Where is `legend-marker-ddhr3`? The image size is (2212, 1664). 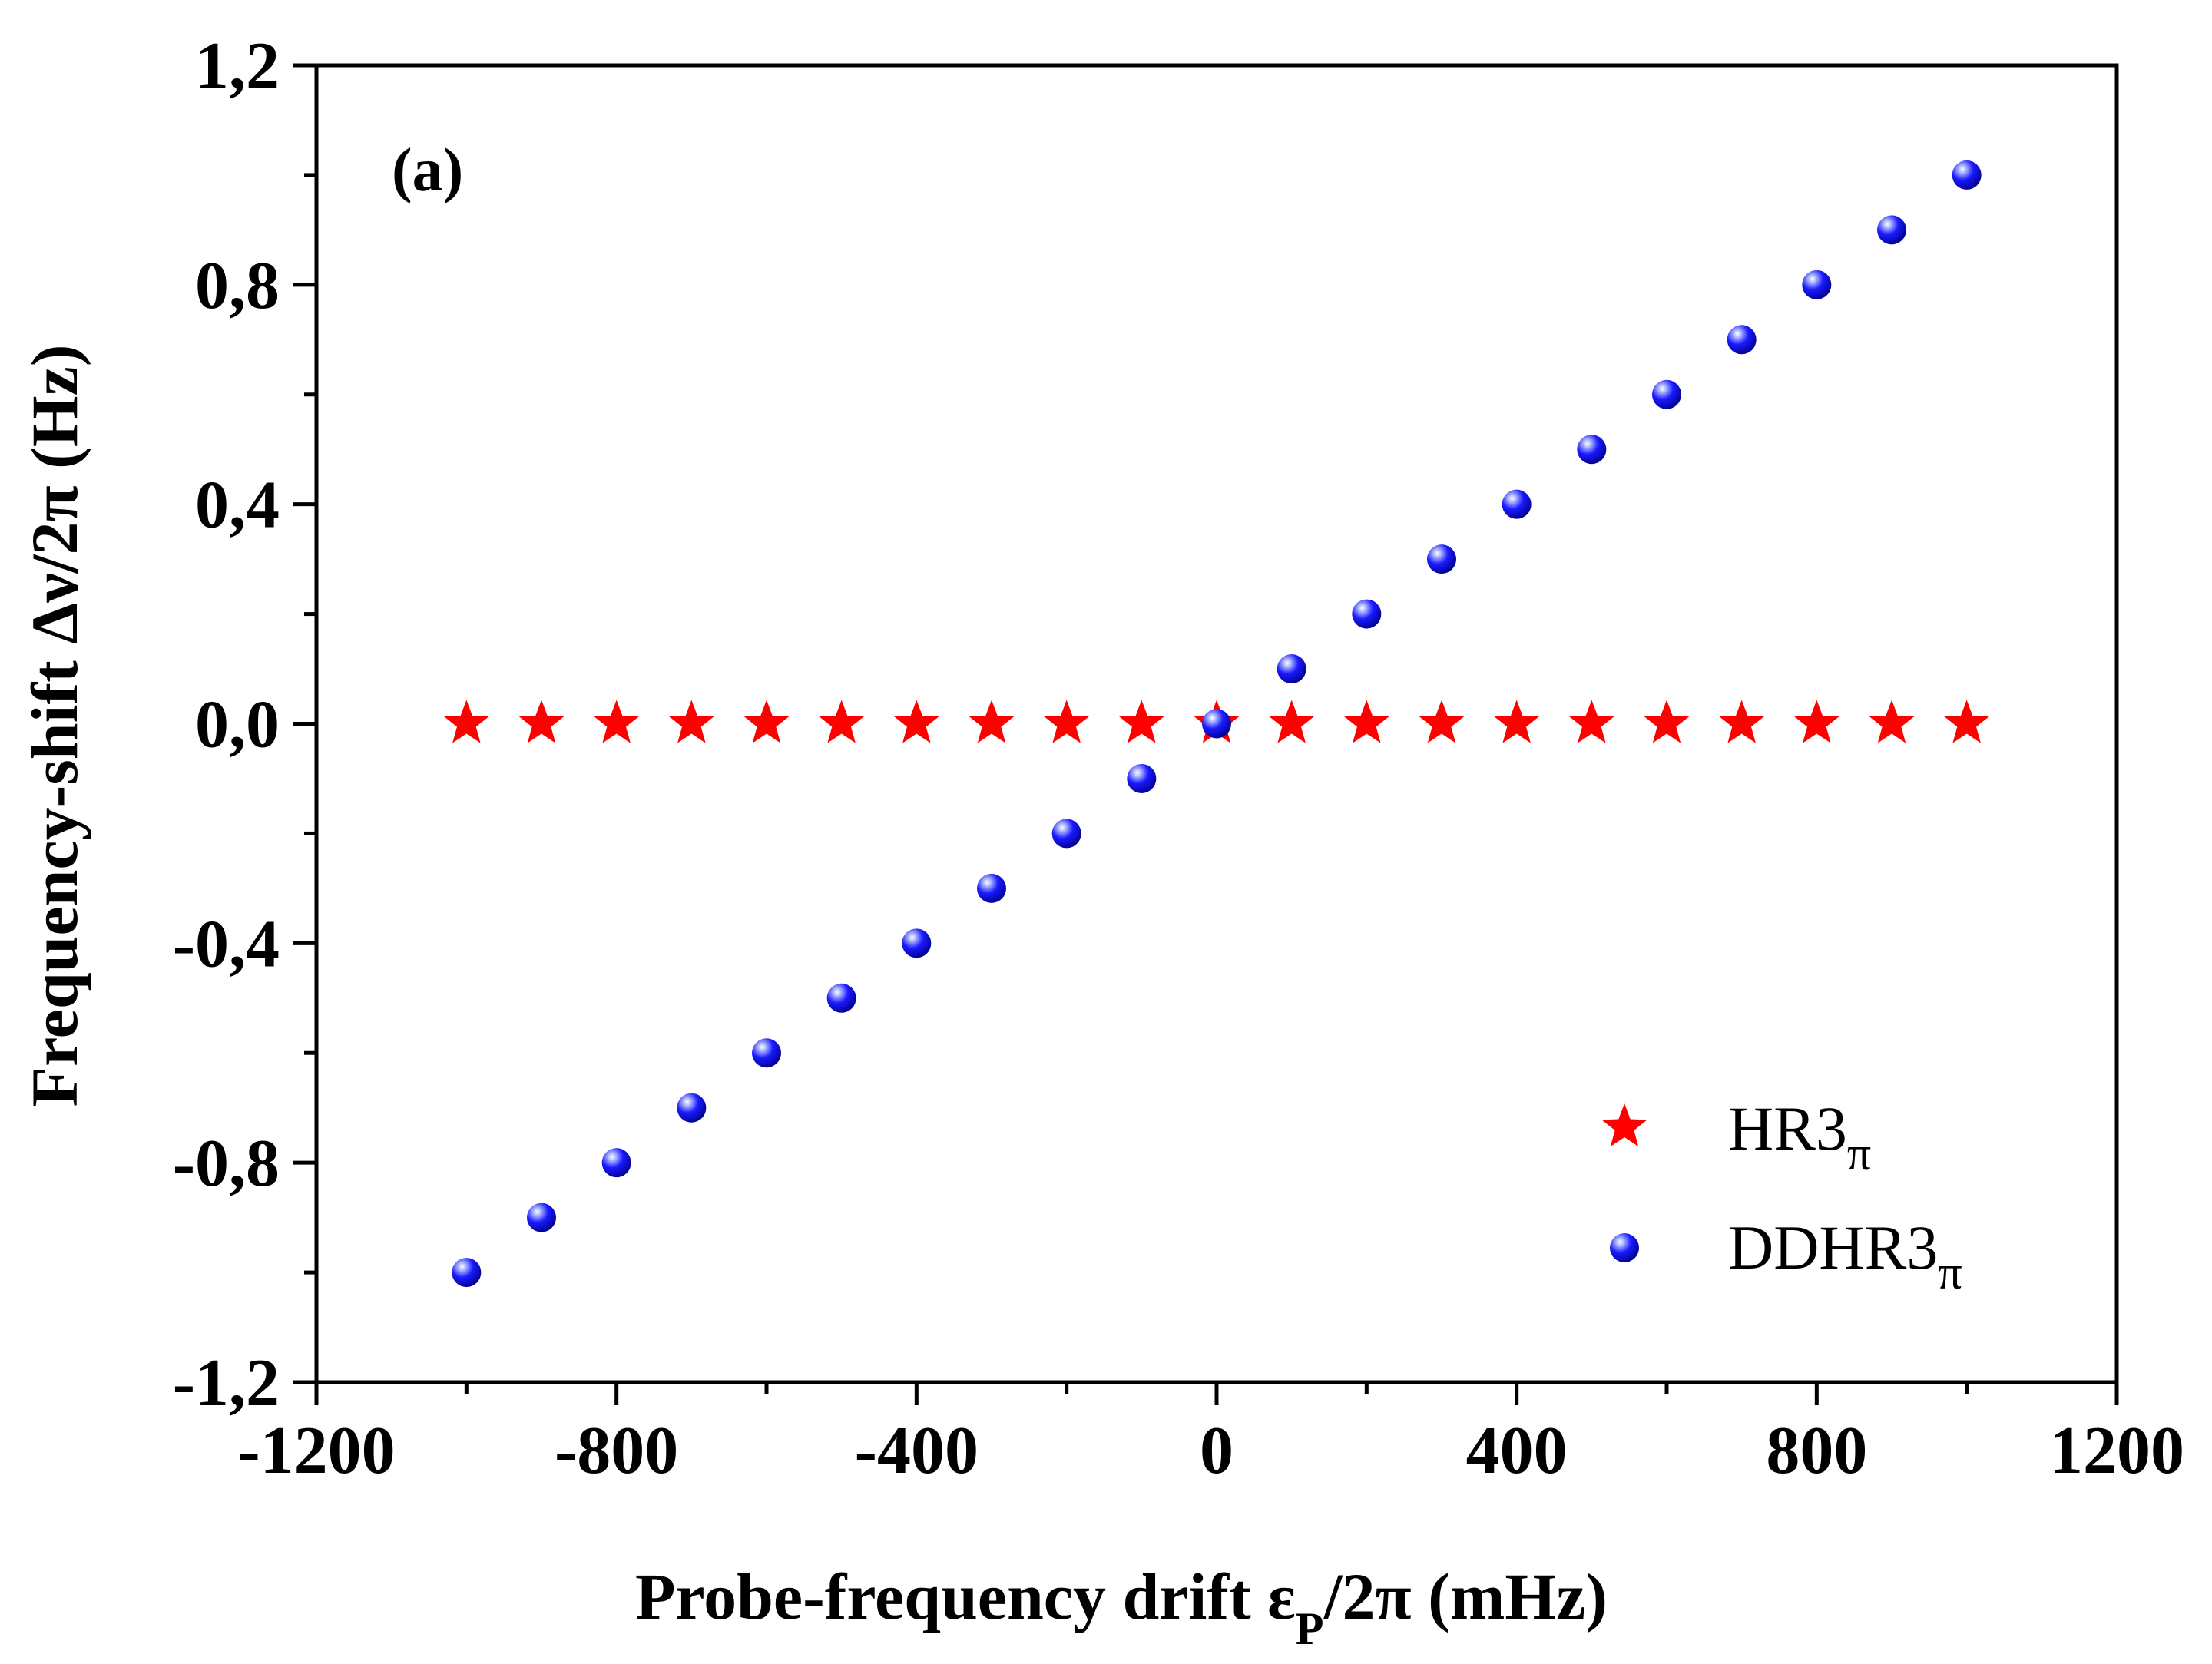
legend-marker-ddhr3 is located at coordinates (1624, 1247).